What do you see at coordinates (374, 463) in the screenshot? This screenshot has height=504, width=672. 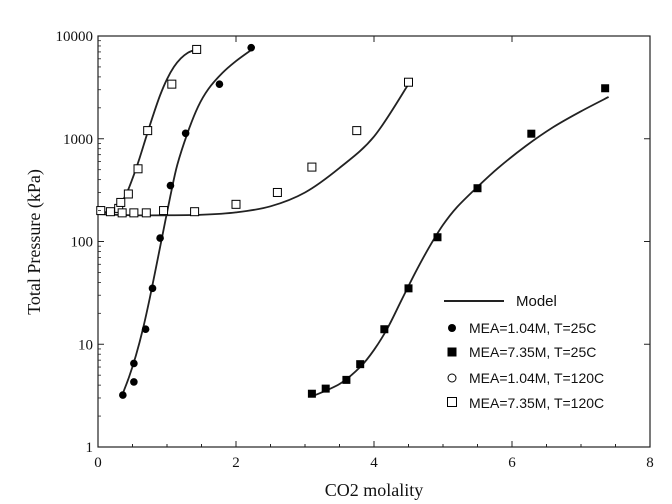 I see `x-tick-label: 4` at bounding box center [374, 463].